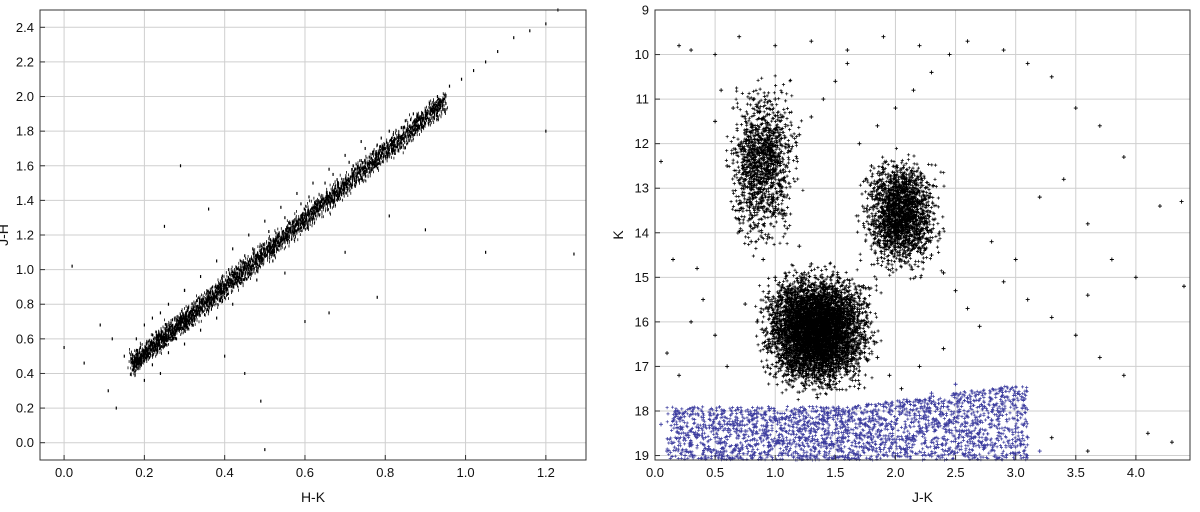  Describe the element at coordinates (25, 373) in the screenshot. I see `y-tick-label: 0.4` at that location.